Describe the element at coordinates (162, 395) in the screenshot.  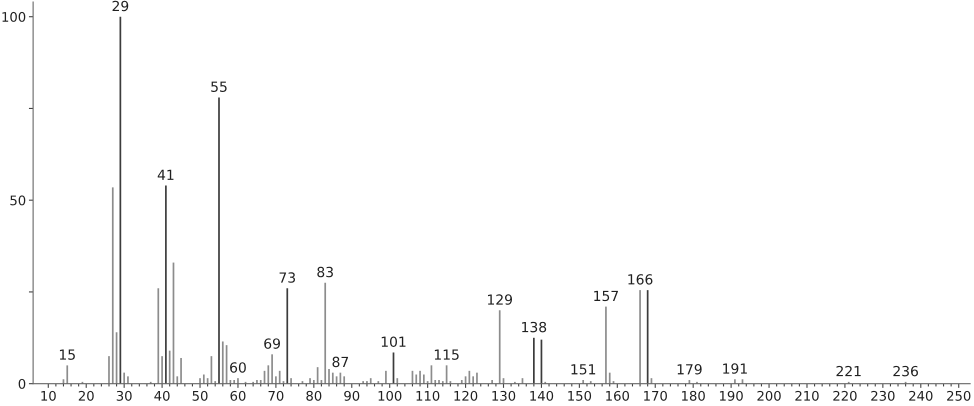
I see `x-tick-label: 40` at that location.